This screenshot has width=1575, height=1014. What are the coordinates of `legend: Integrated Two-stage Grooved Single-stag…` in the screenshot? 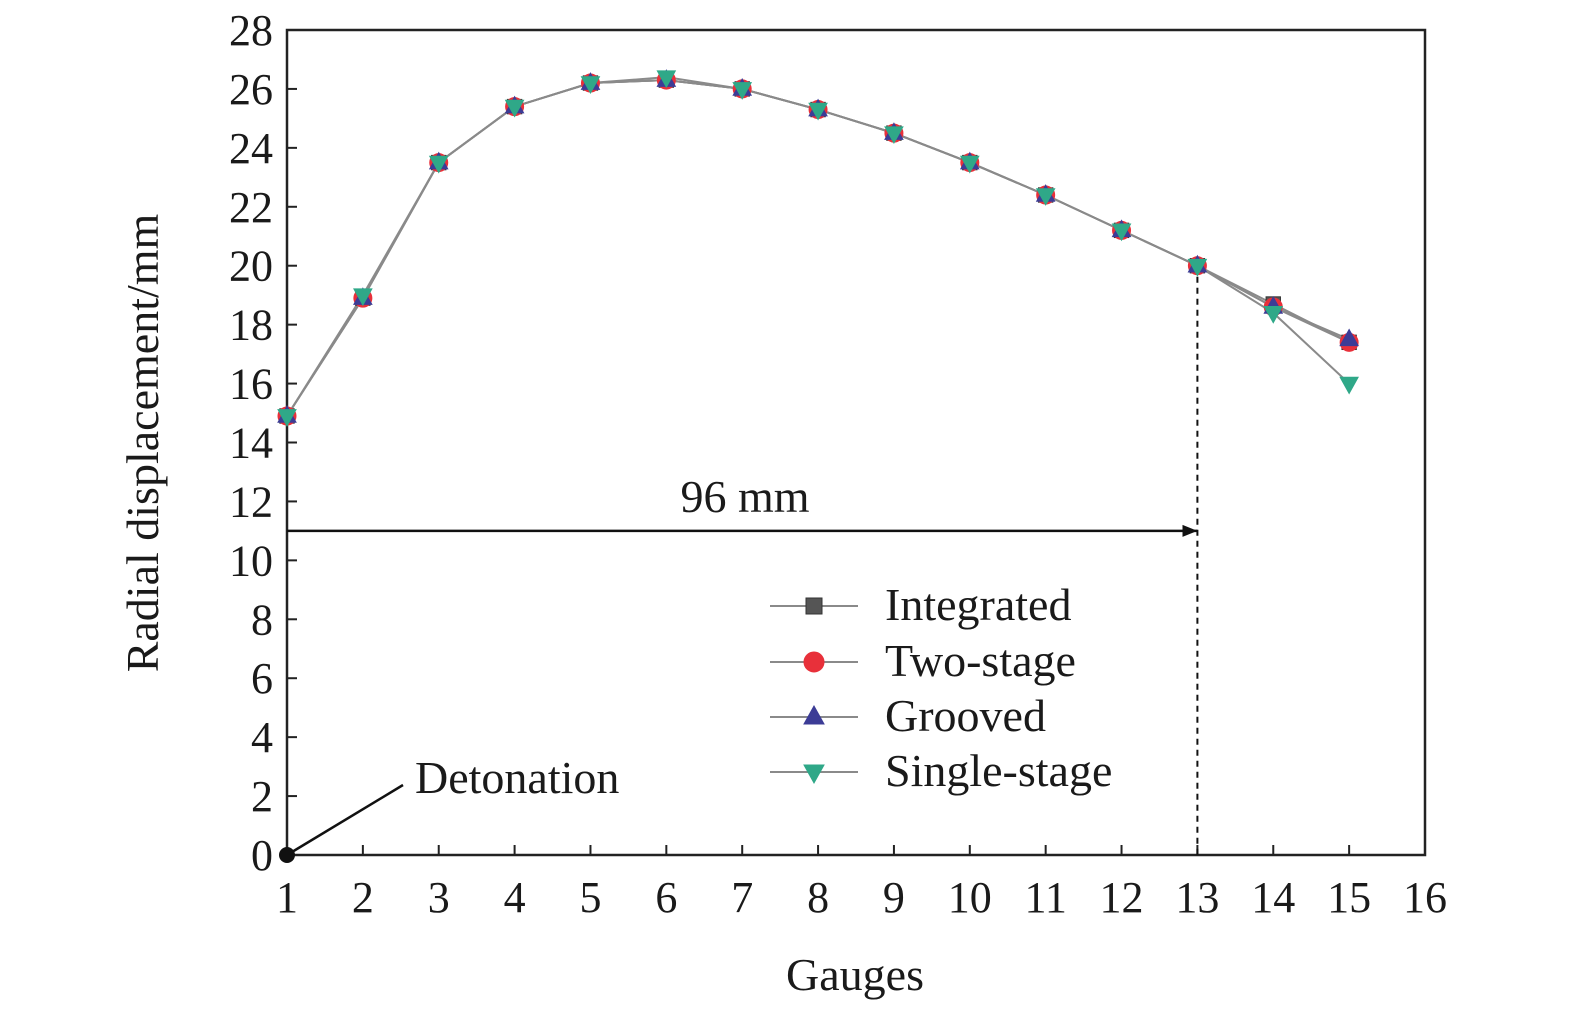 It's located at (941, 687).